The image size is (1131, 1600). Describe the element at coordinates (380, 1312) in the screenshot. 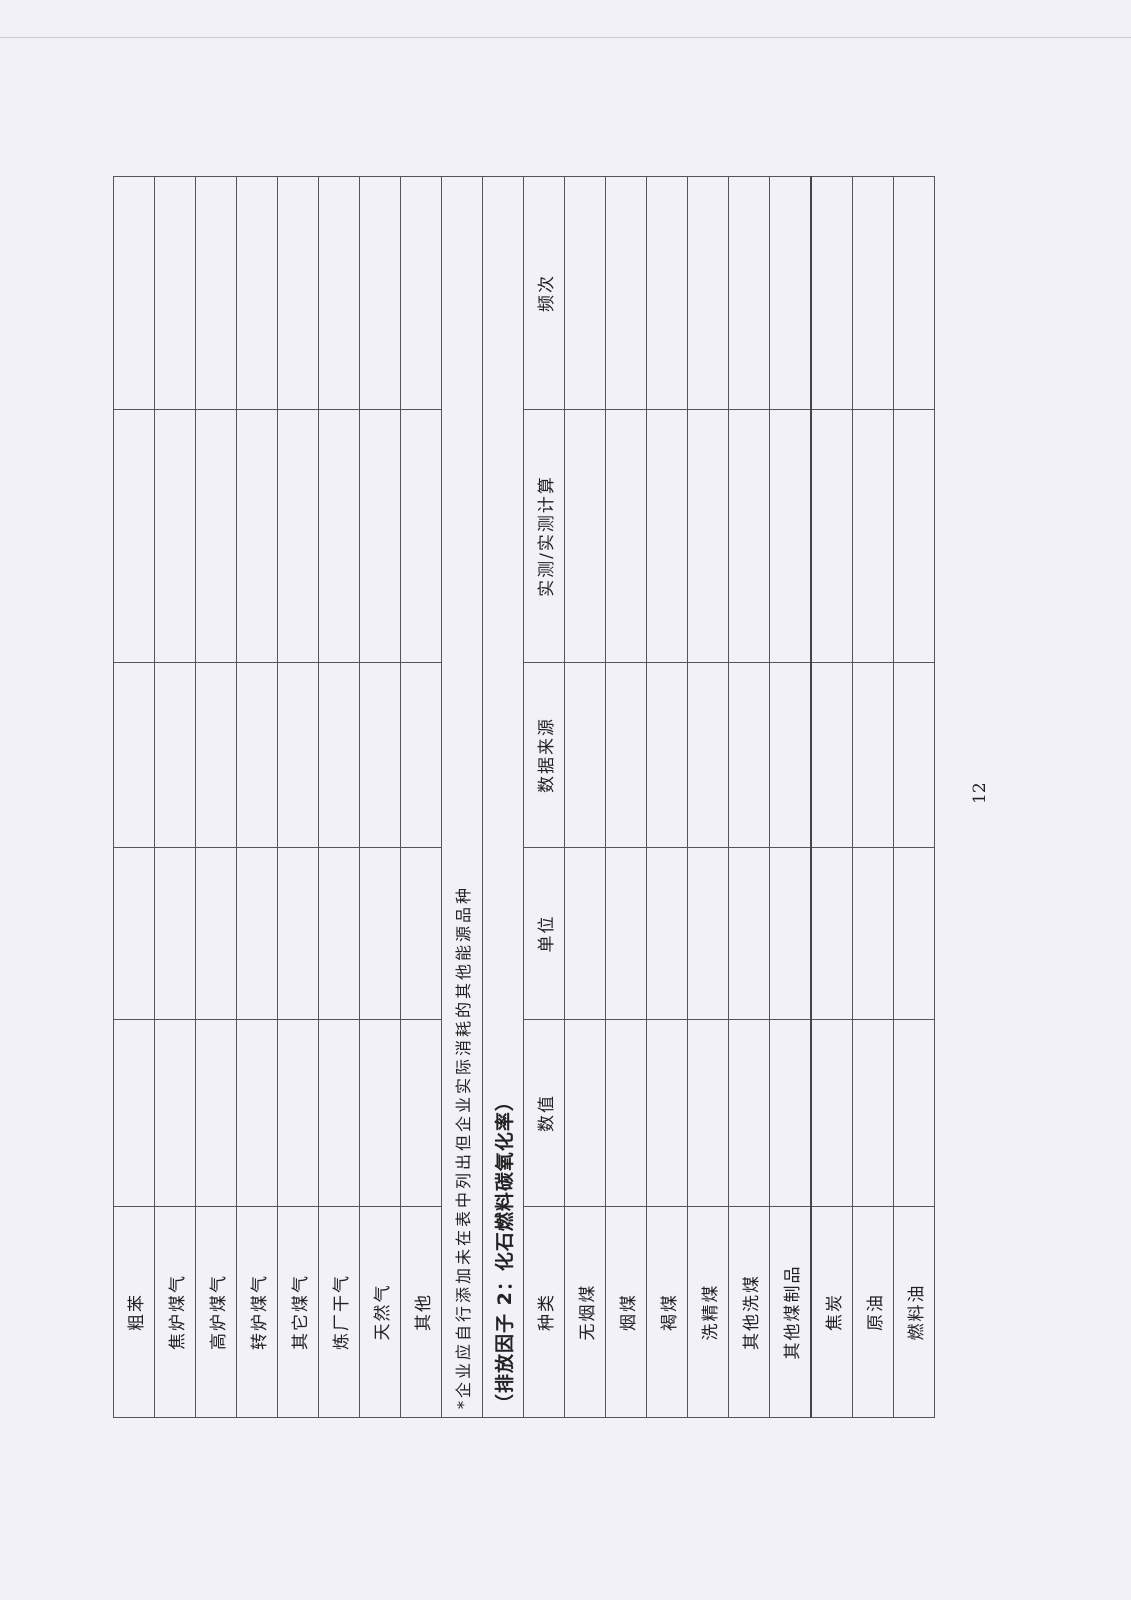

I see `fuel-name: 天然气` at that location.